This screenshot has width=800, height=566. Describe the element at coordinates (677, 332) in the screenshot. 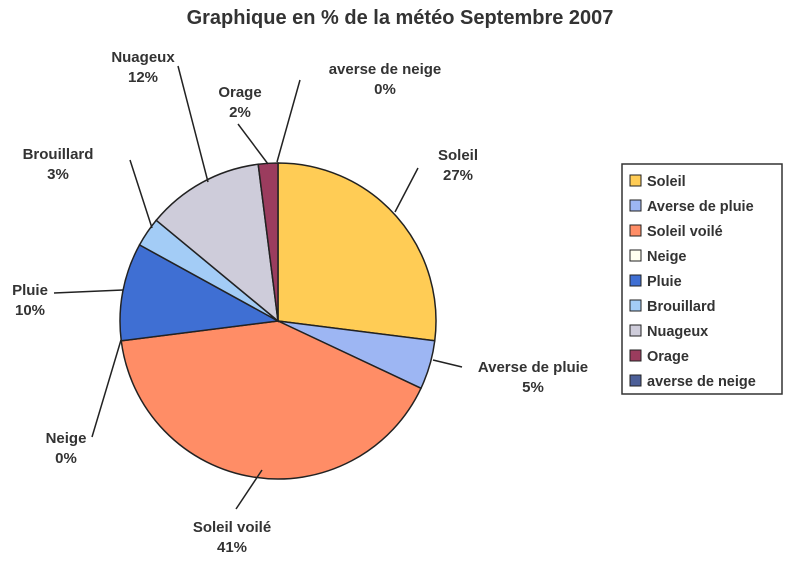

I see `legend-label-nuageux: Nuageux` at that location.